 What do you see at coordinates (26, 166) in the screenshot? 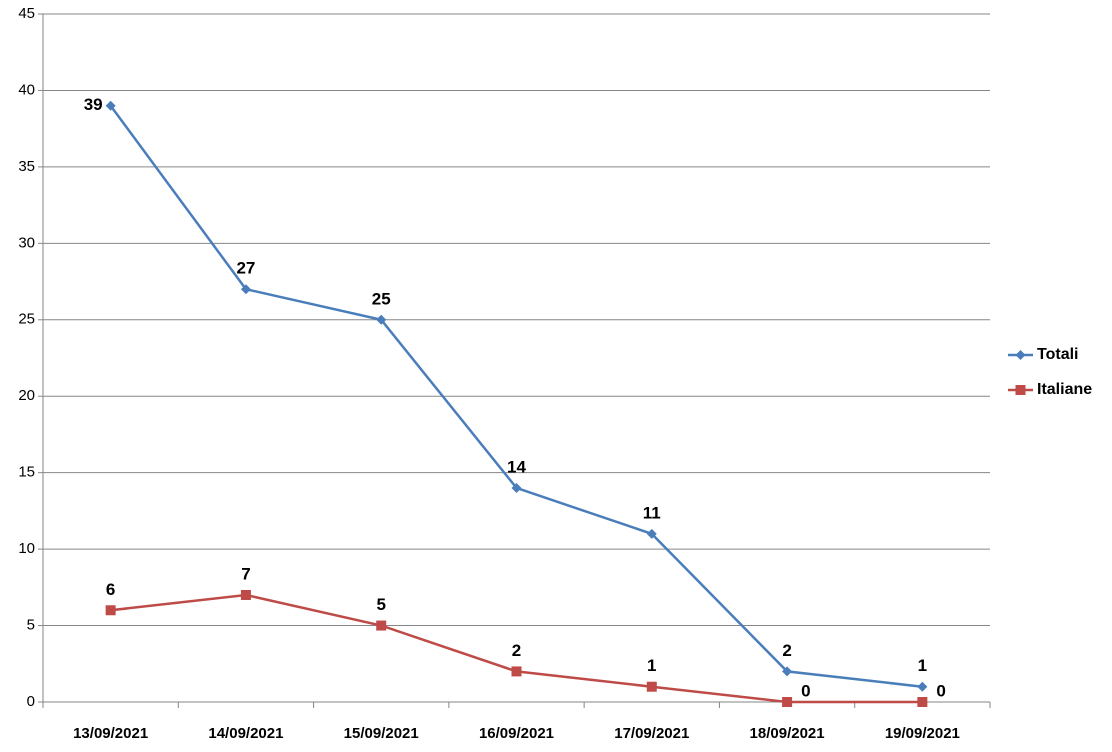
I see `y-tick-label: 35` at bounding box center [26, 166].